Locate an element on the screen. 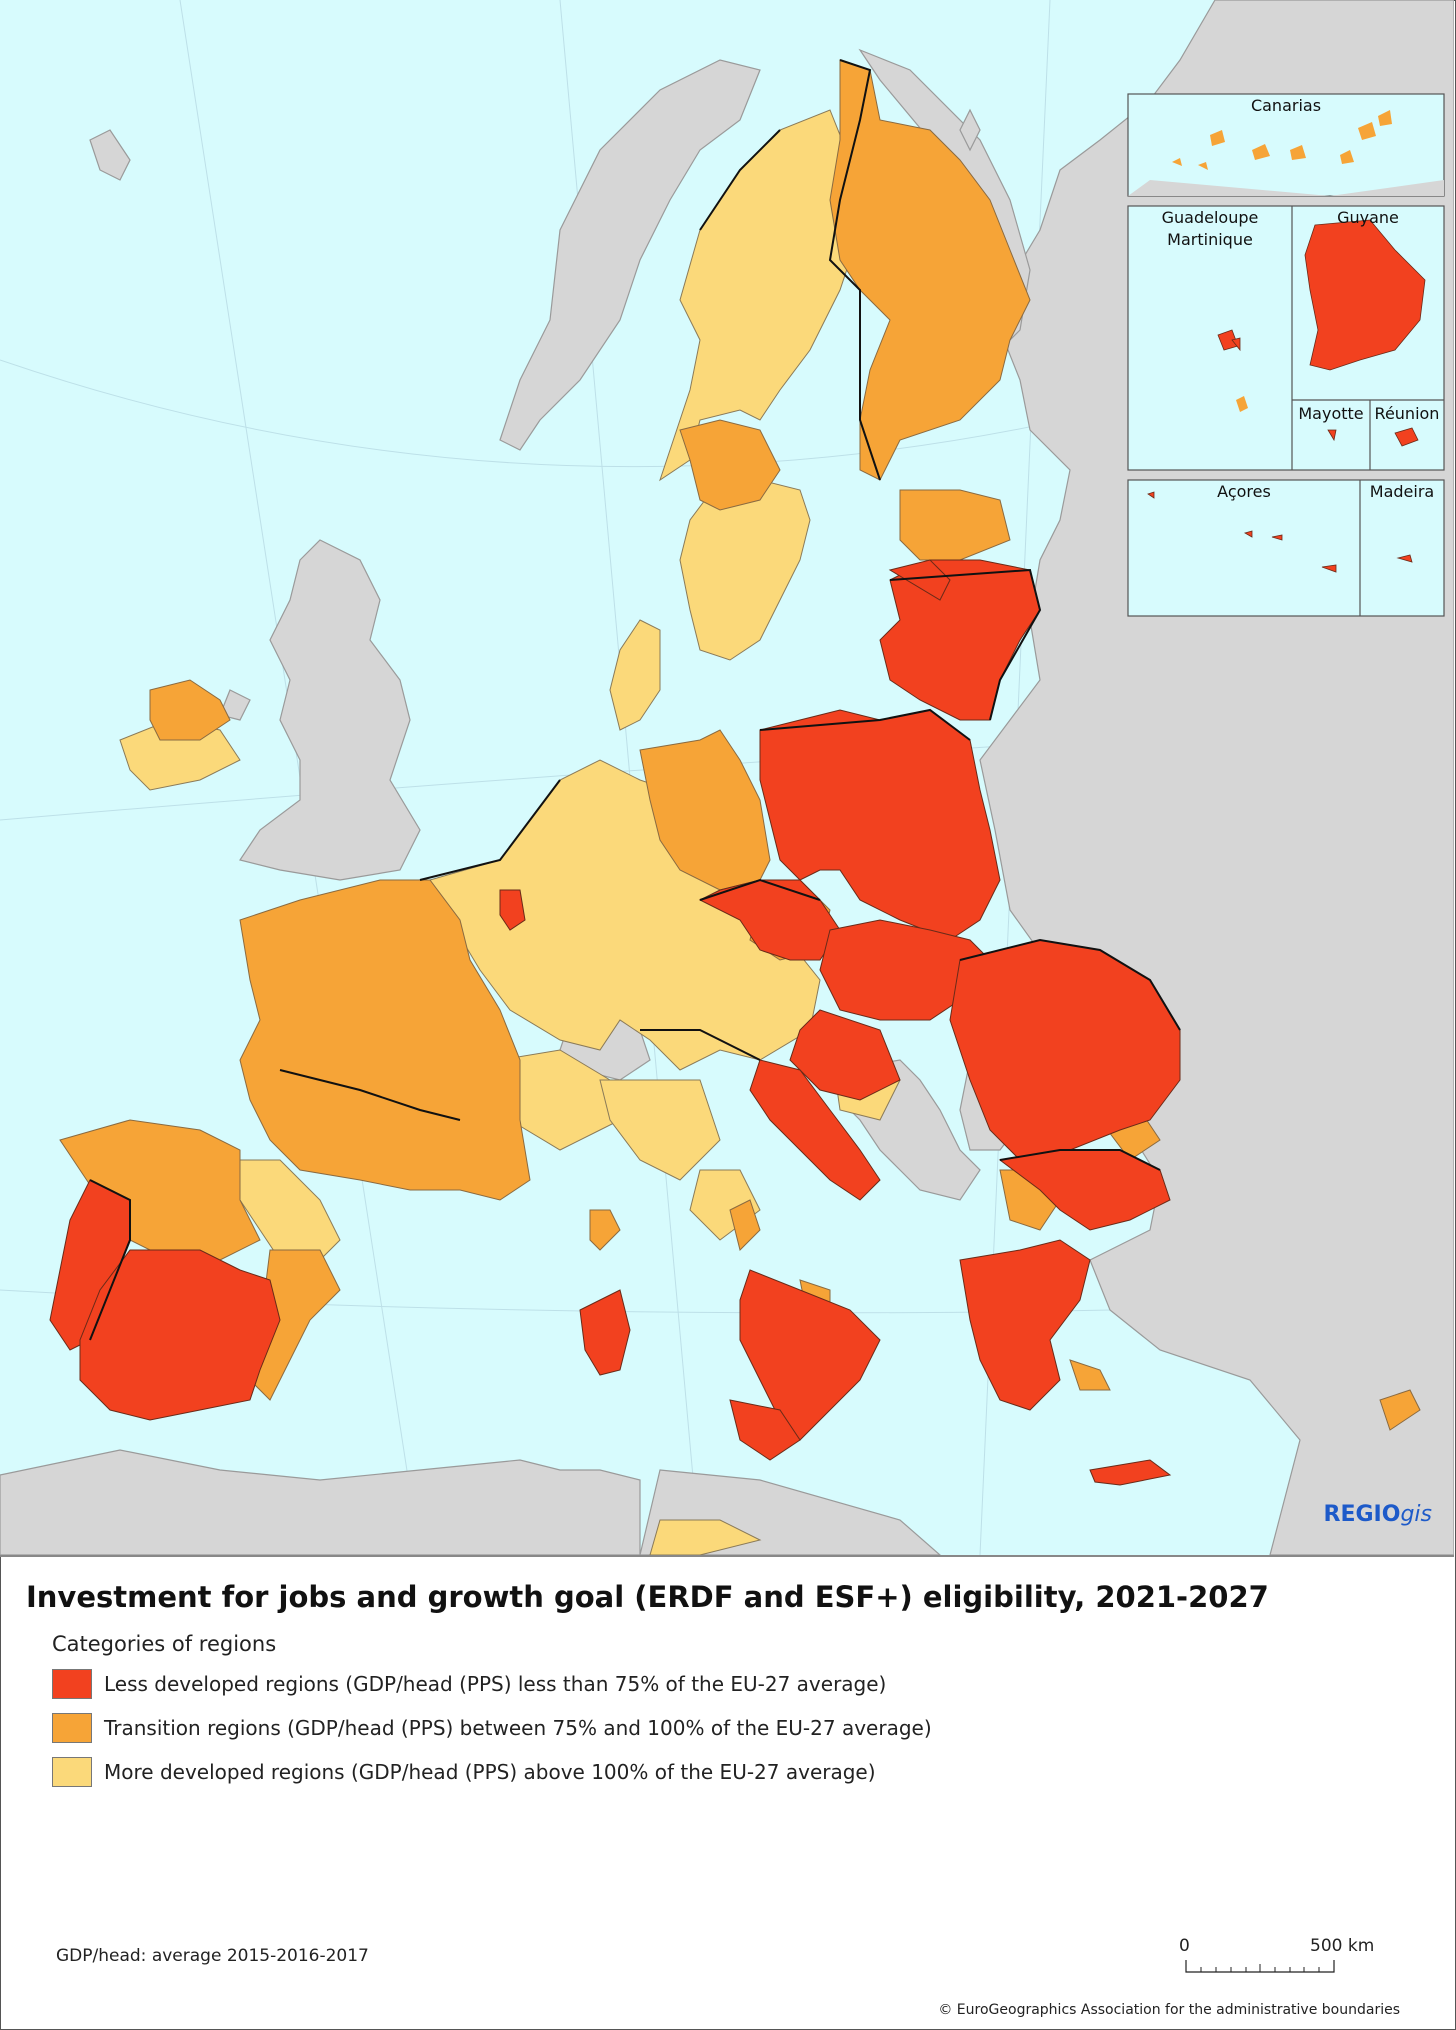  gdp-note: GDP/head: average 2015-2016-2017 is located at coordinates (212, 1956).